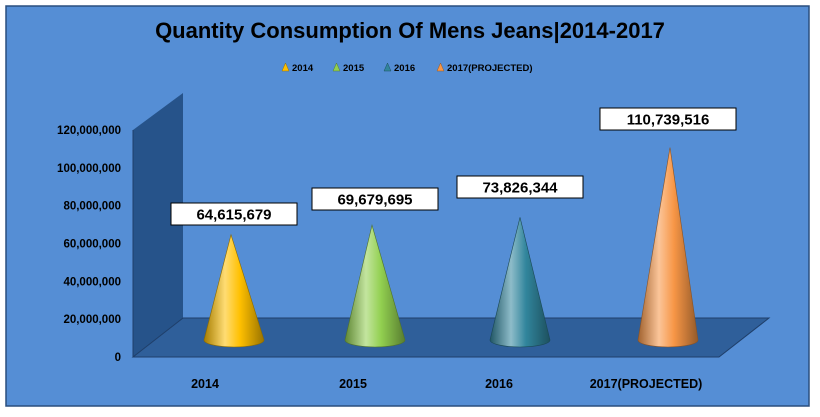 This screenshot has width=820, height=417. Describe the element at coordinates (92, 245) in the screenshot. I see `y-tick-label: 60,000,000` at that location.